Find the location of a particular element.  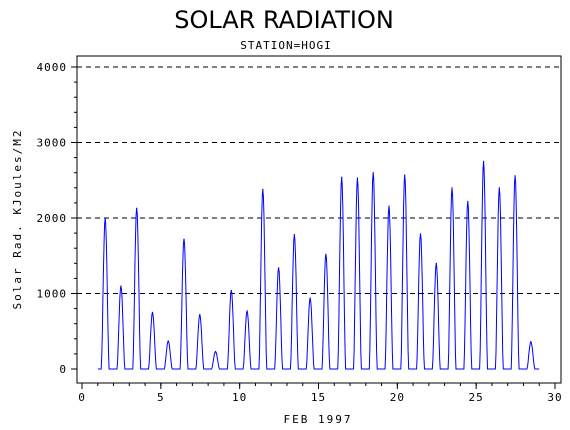

x-tick-label: 15 is located at coordinates (318, 397).